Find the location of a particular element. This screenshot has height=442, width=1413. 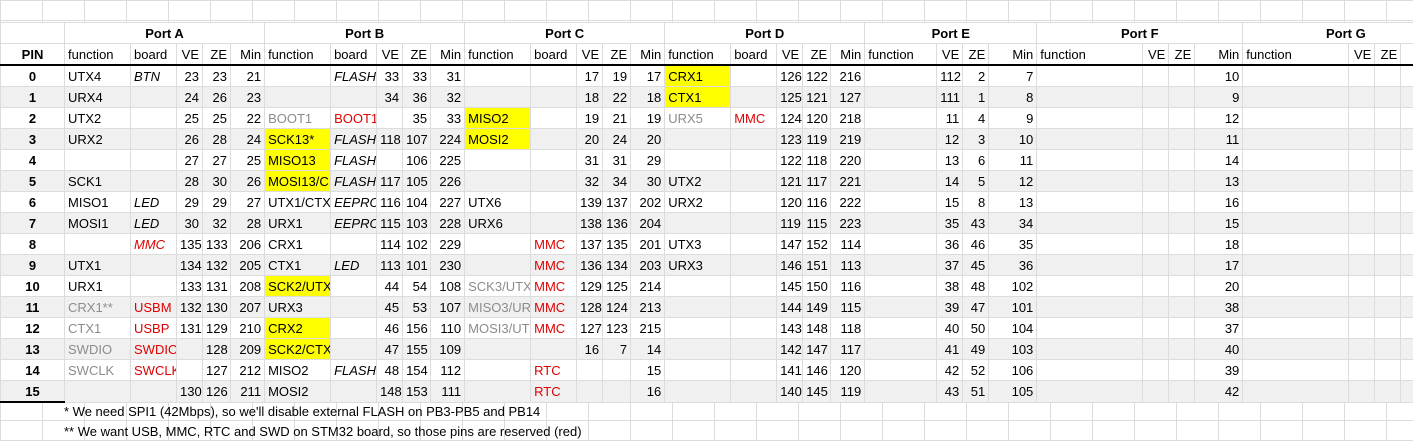

col-header-b-min: Min is located at coordinates (448, 55).